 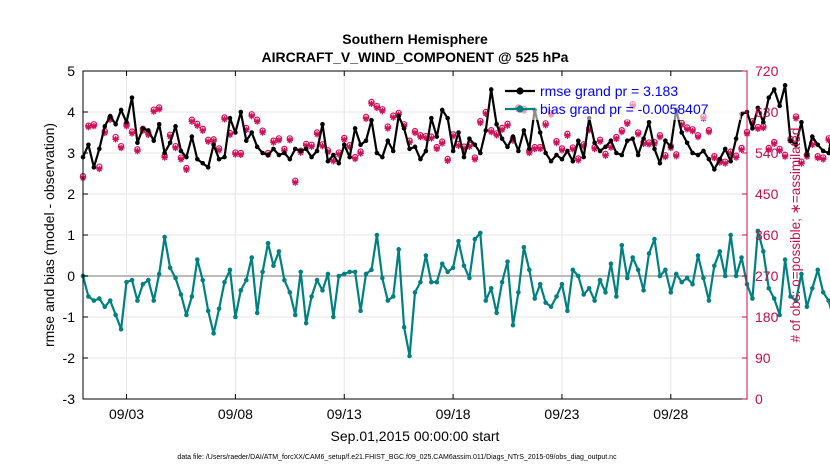 What do you see at coordinates (795, 235) in the screenshot?
I see `right-axis-label: # of obs: o=possible; ∗=assimilated` at bounding box center [795, 235].